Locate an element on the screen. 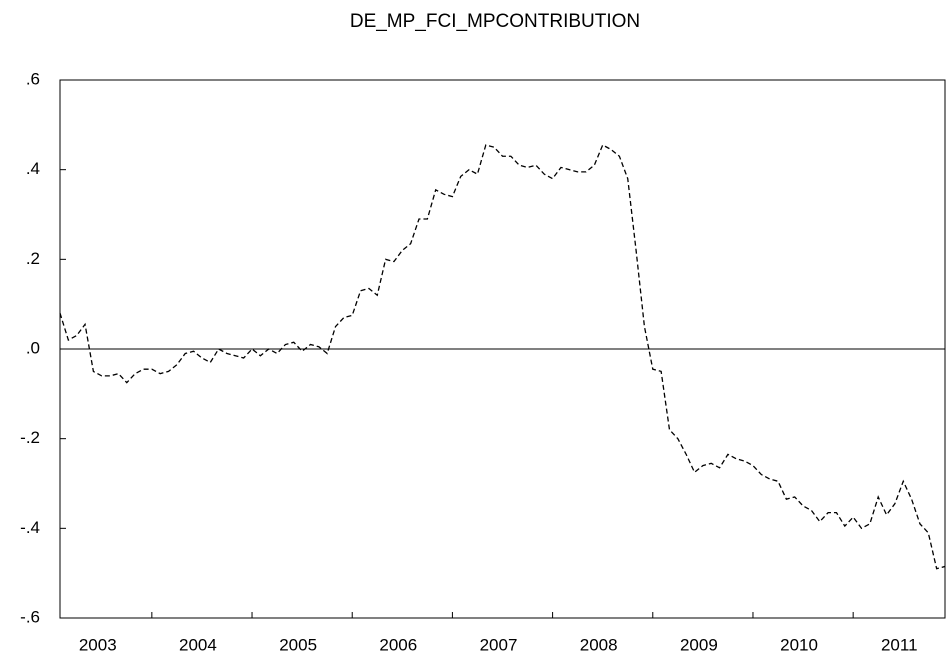  chart-title: DE_MP_FCI_MPCONTRIBUTION is located at coordinates (495, 21).